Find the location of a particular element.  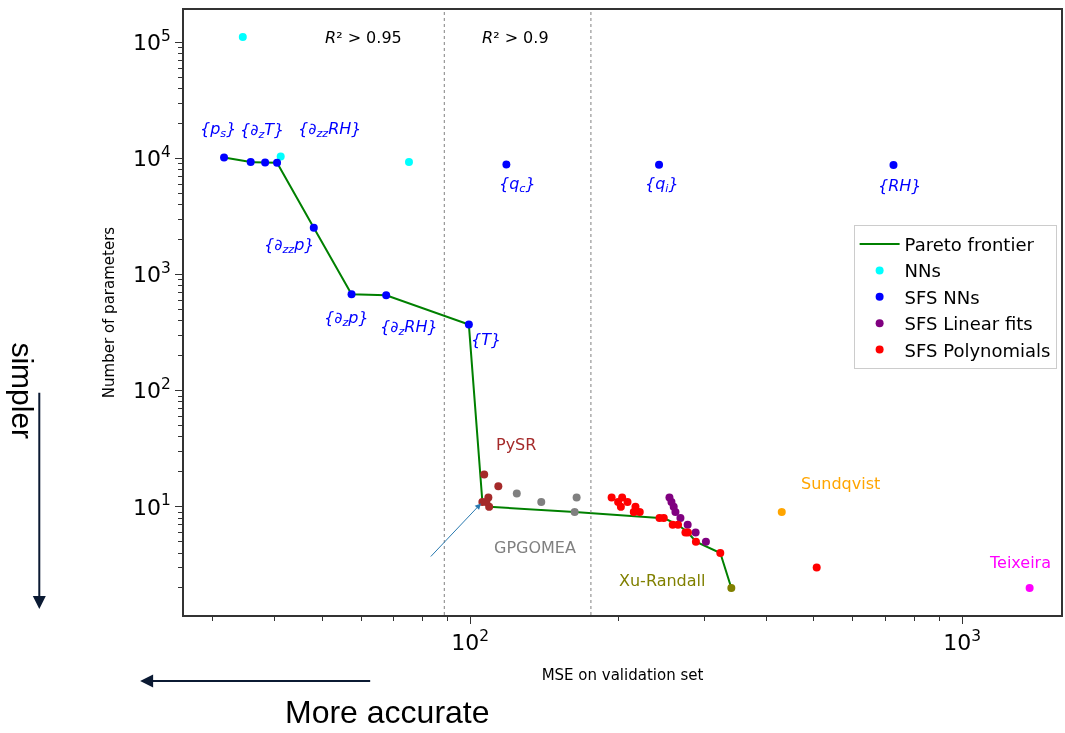

annotation: {∂$_{z}$RH} is located at coordinates (409, 328).